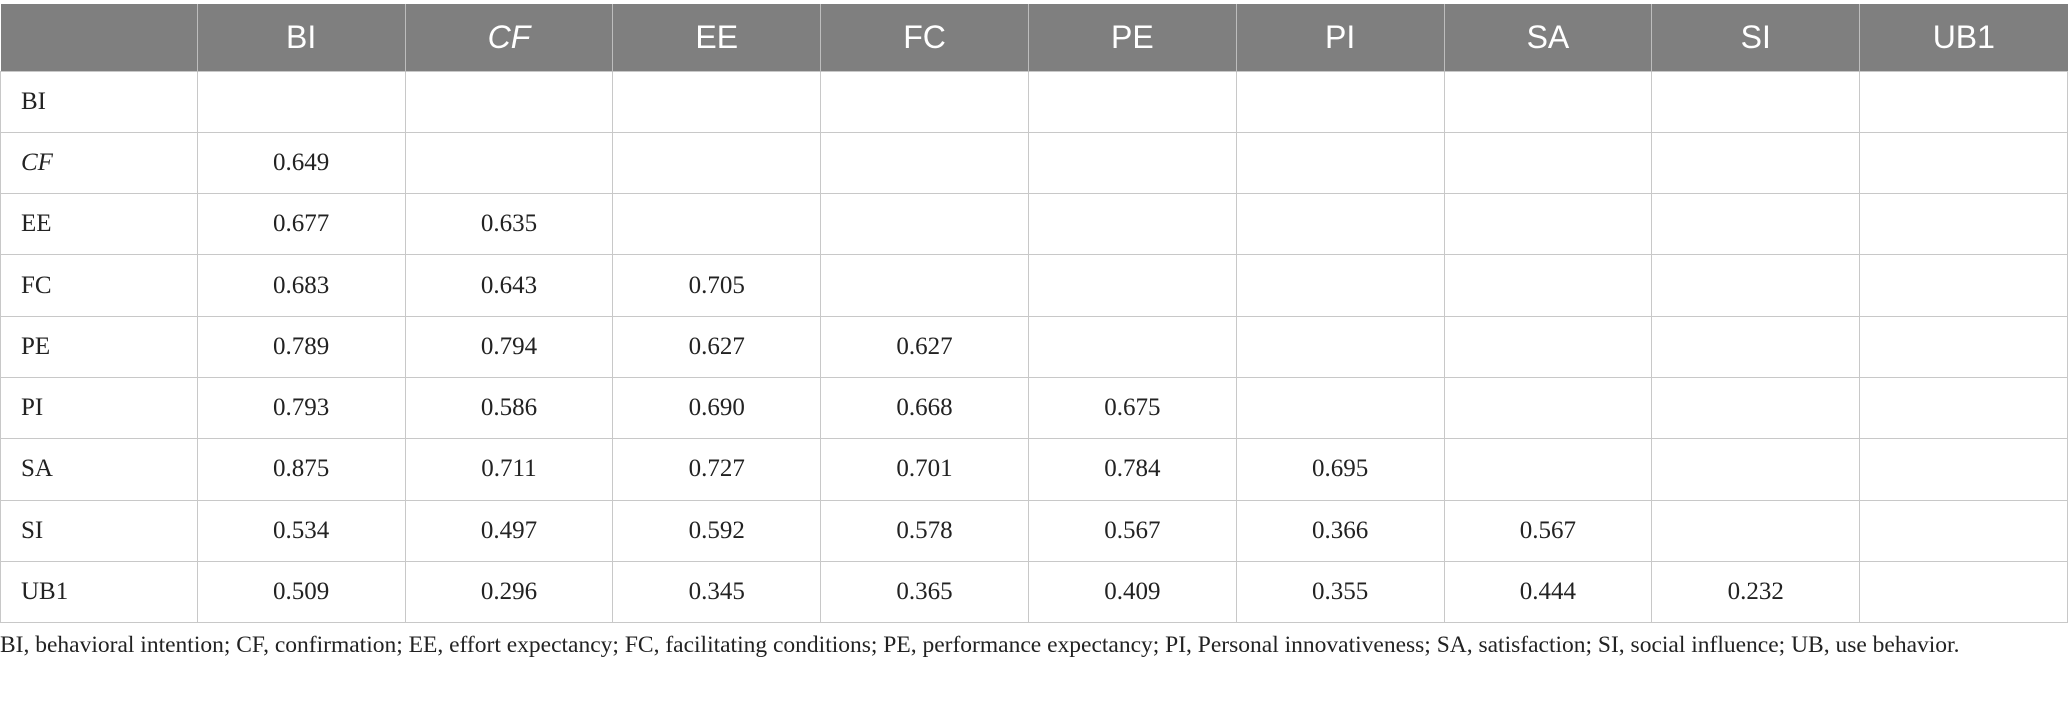  What do you see at coordinates (924, 530) in the screenshot?
I see `table-cell: 0.578` at bounding box center [924, 530].